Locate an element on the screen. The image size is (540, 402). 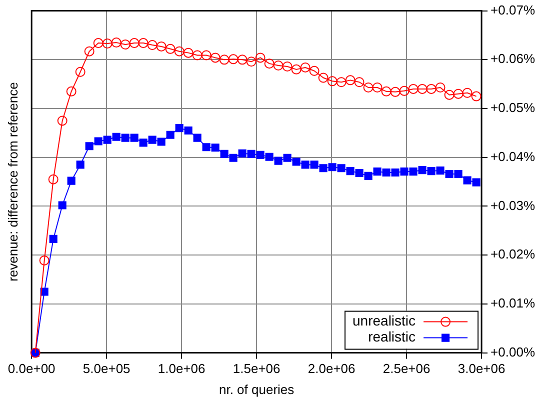
y-tick-label: +0.03% is located at coordinates (513, 205).